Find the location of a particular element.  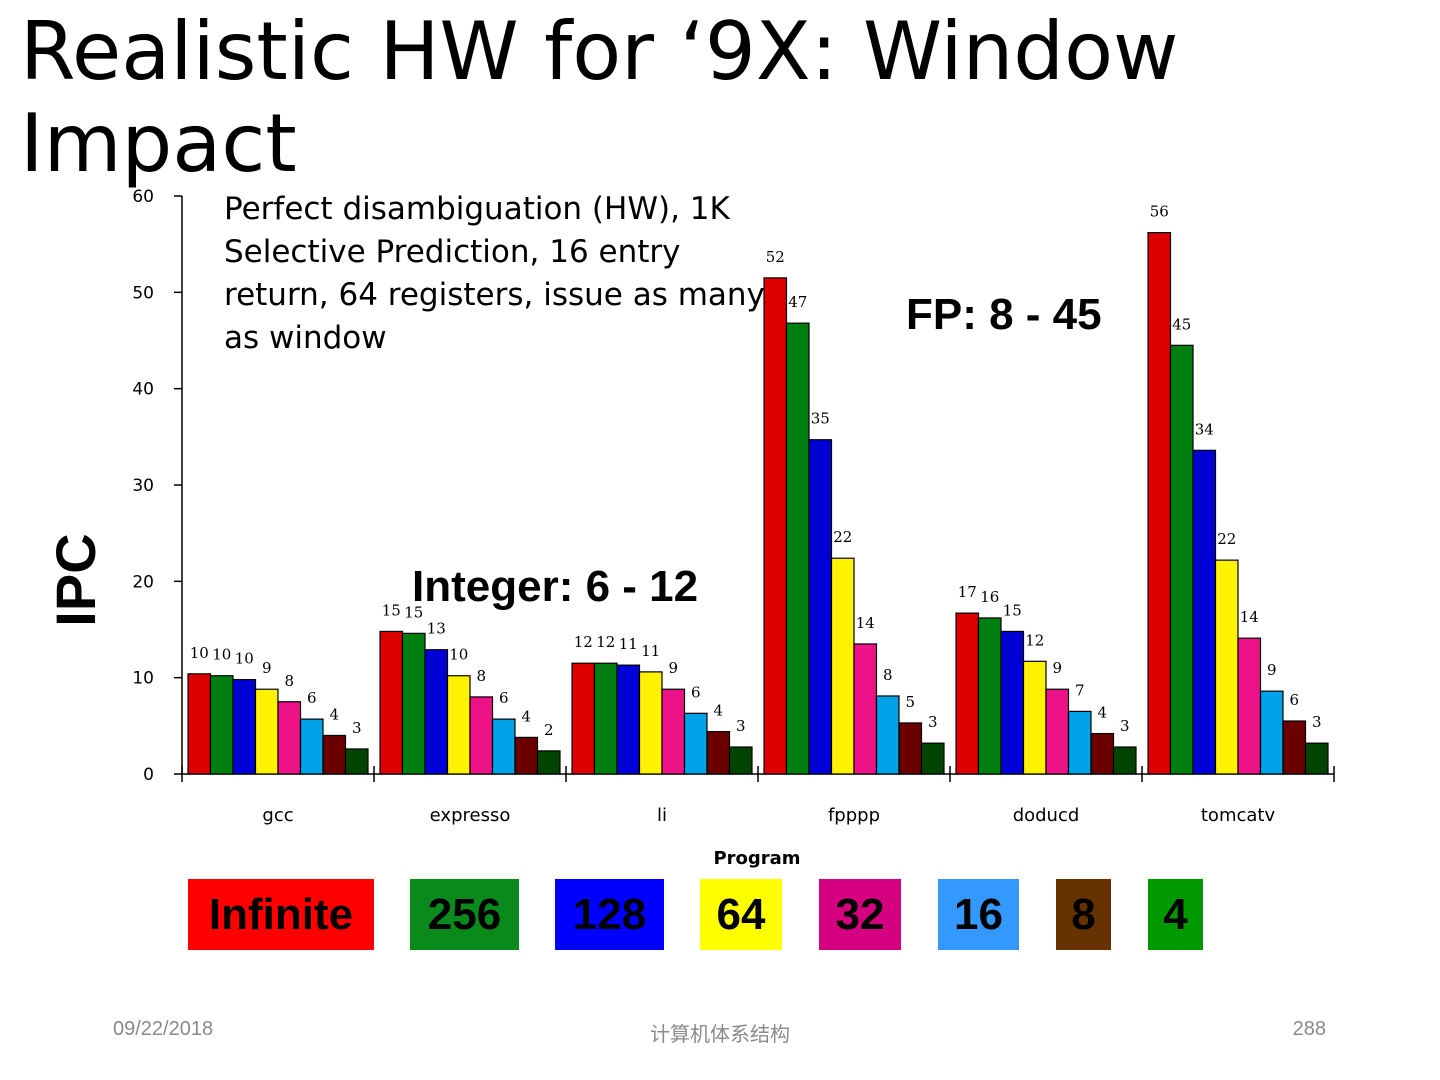

legend-128: 128 is located at coordinates (609, 914).